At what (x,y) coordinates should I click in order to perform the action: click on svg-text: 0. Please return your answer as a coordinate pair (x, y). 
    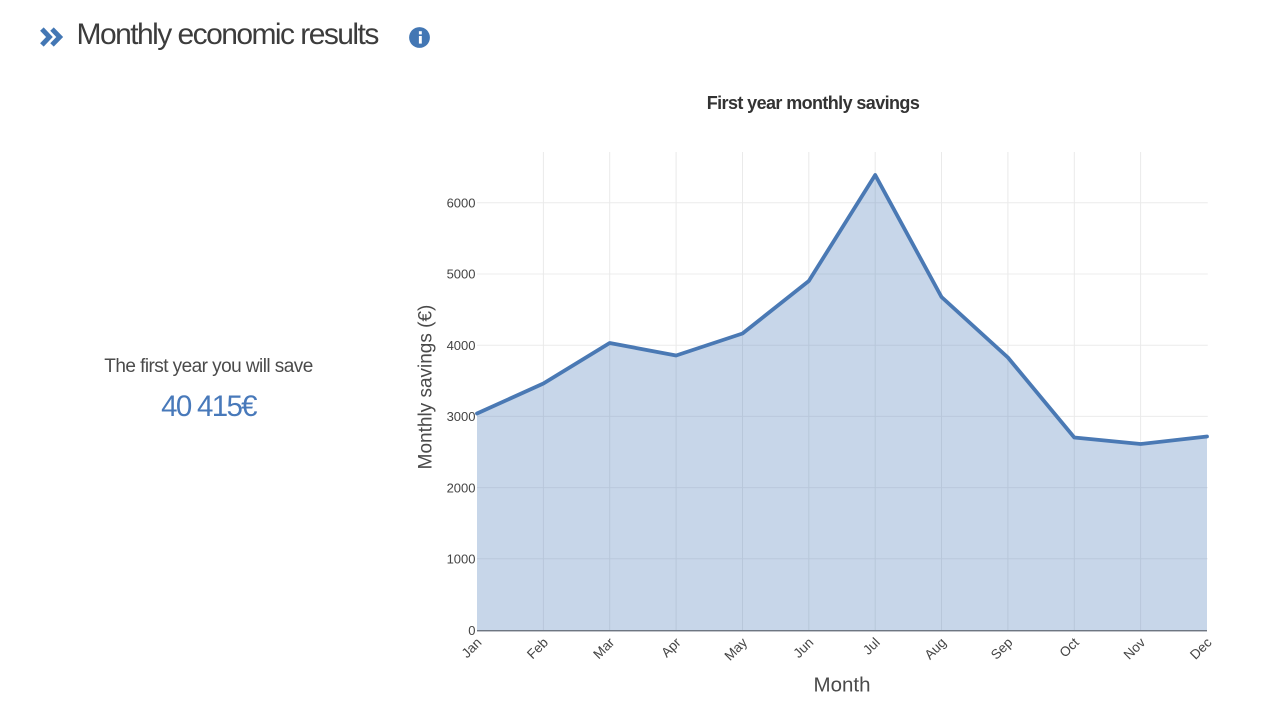
    Looking at the image, I should click on (471, 630).